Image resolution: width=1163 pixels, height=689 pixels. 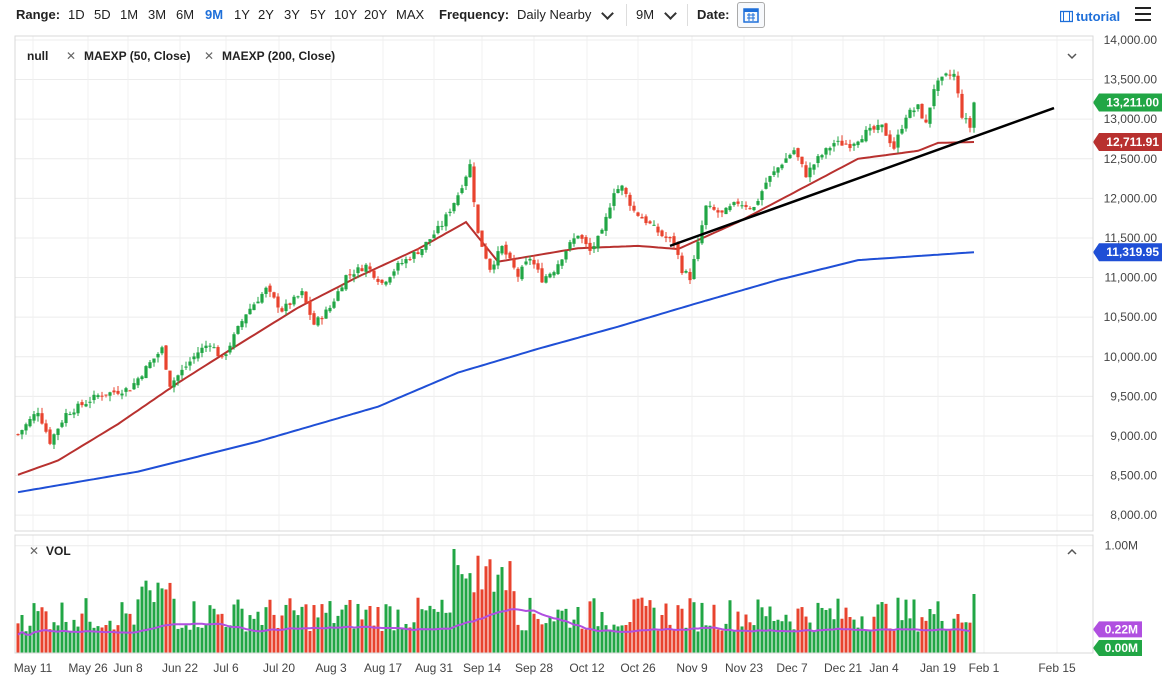 I want to click on period-select: 9M, so click(x=645, y=14).